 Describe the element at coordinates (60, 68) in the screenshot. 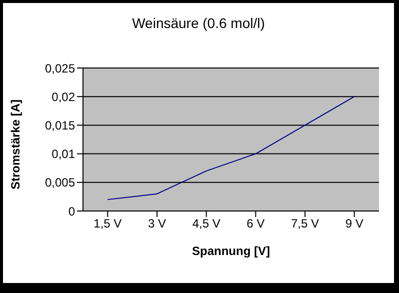

I see `y-tick-label: 0,025` at that location.